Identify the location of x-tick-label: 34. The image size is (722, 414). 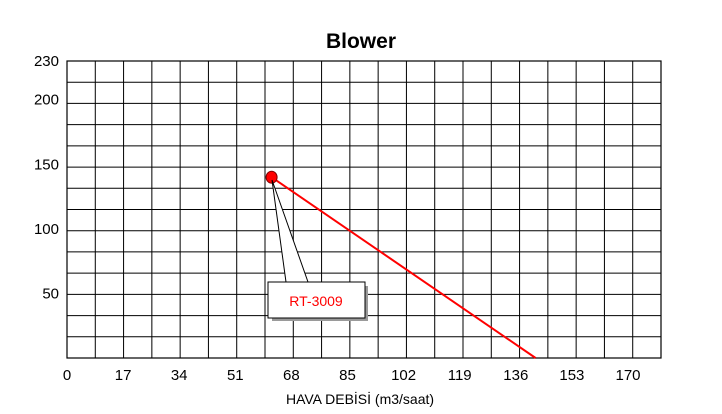
(179, 375).